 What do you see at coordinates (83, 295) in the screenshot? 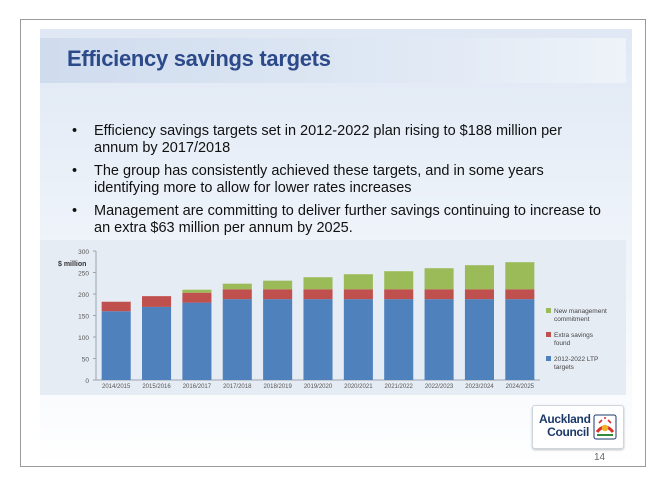
I see `y-tick-label: 200` at bounding box center [83, 295].